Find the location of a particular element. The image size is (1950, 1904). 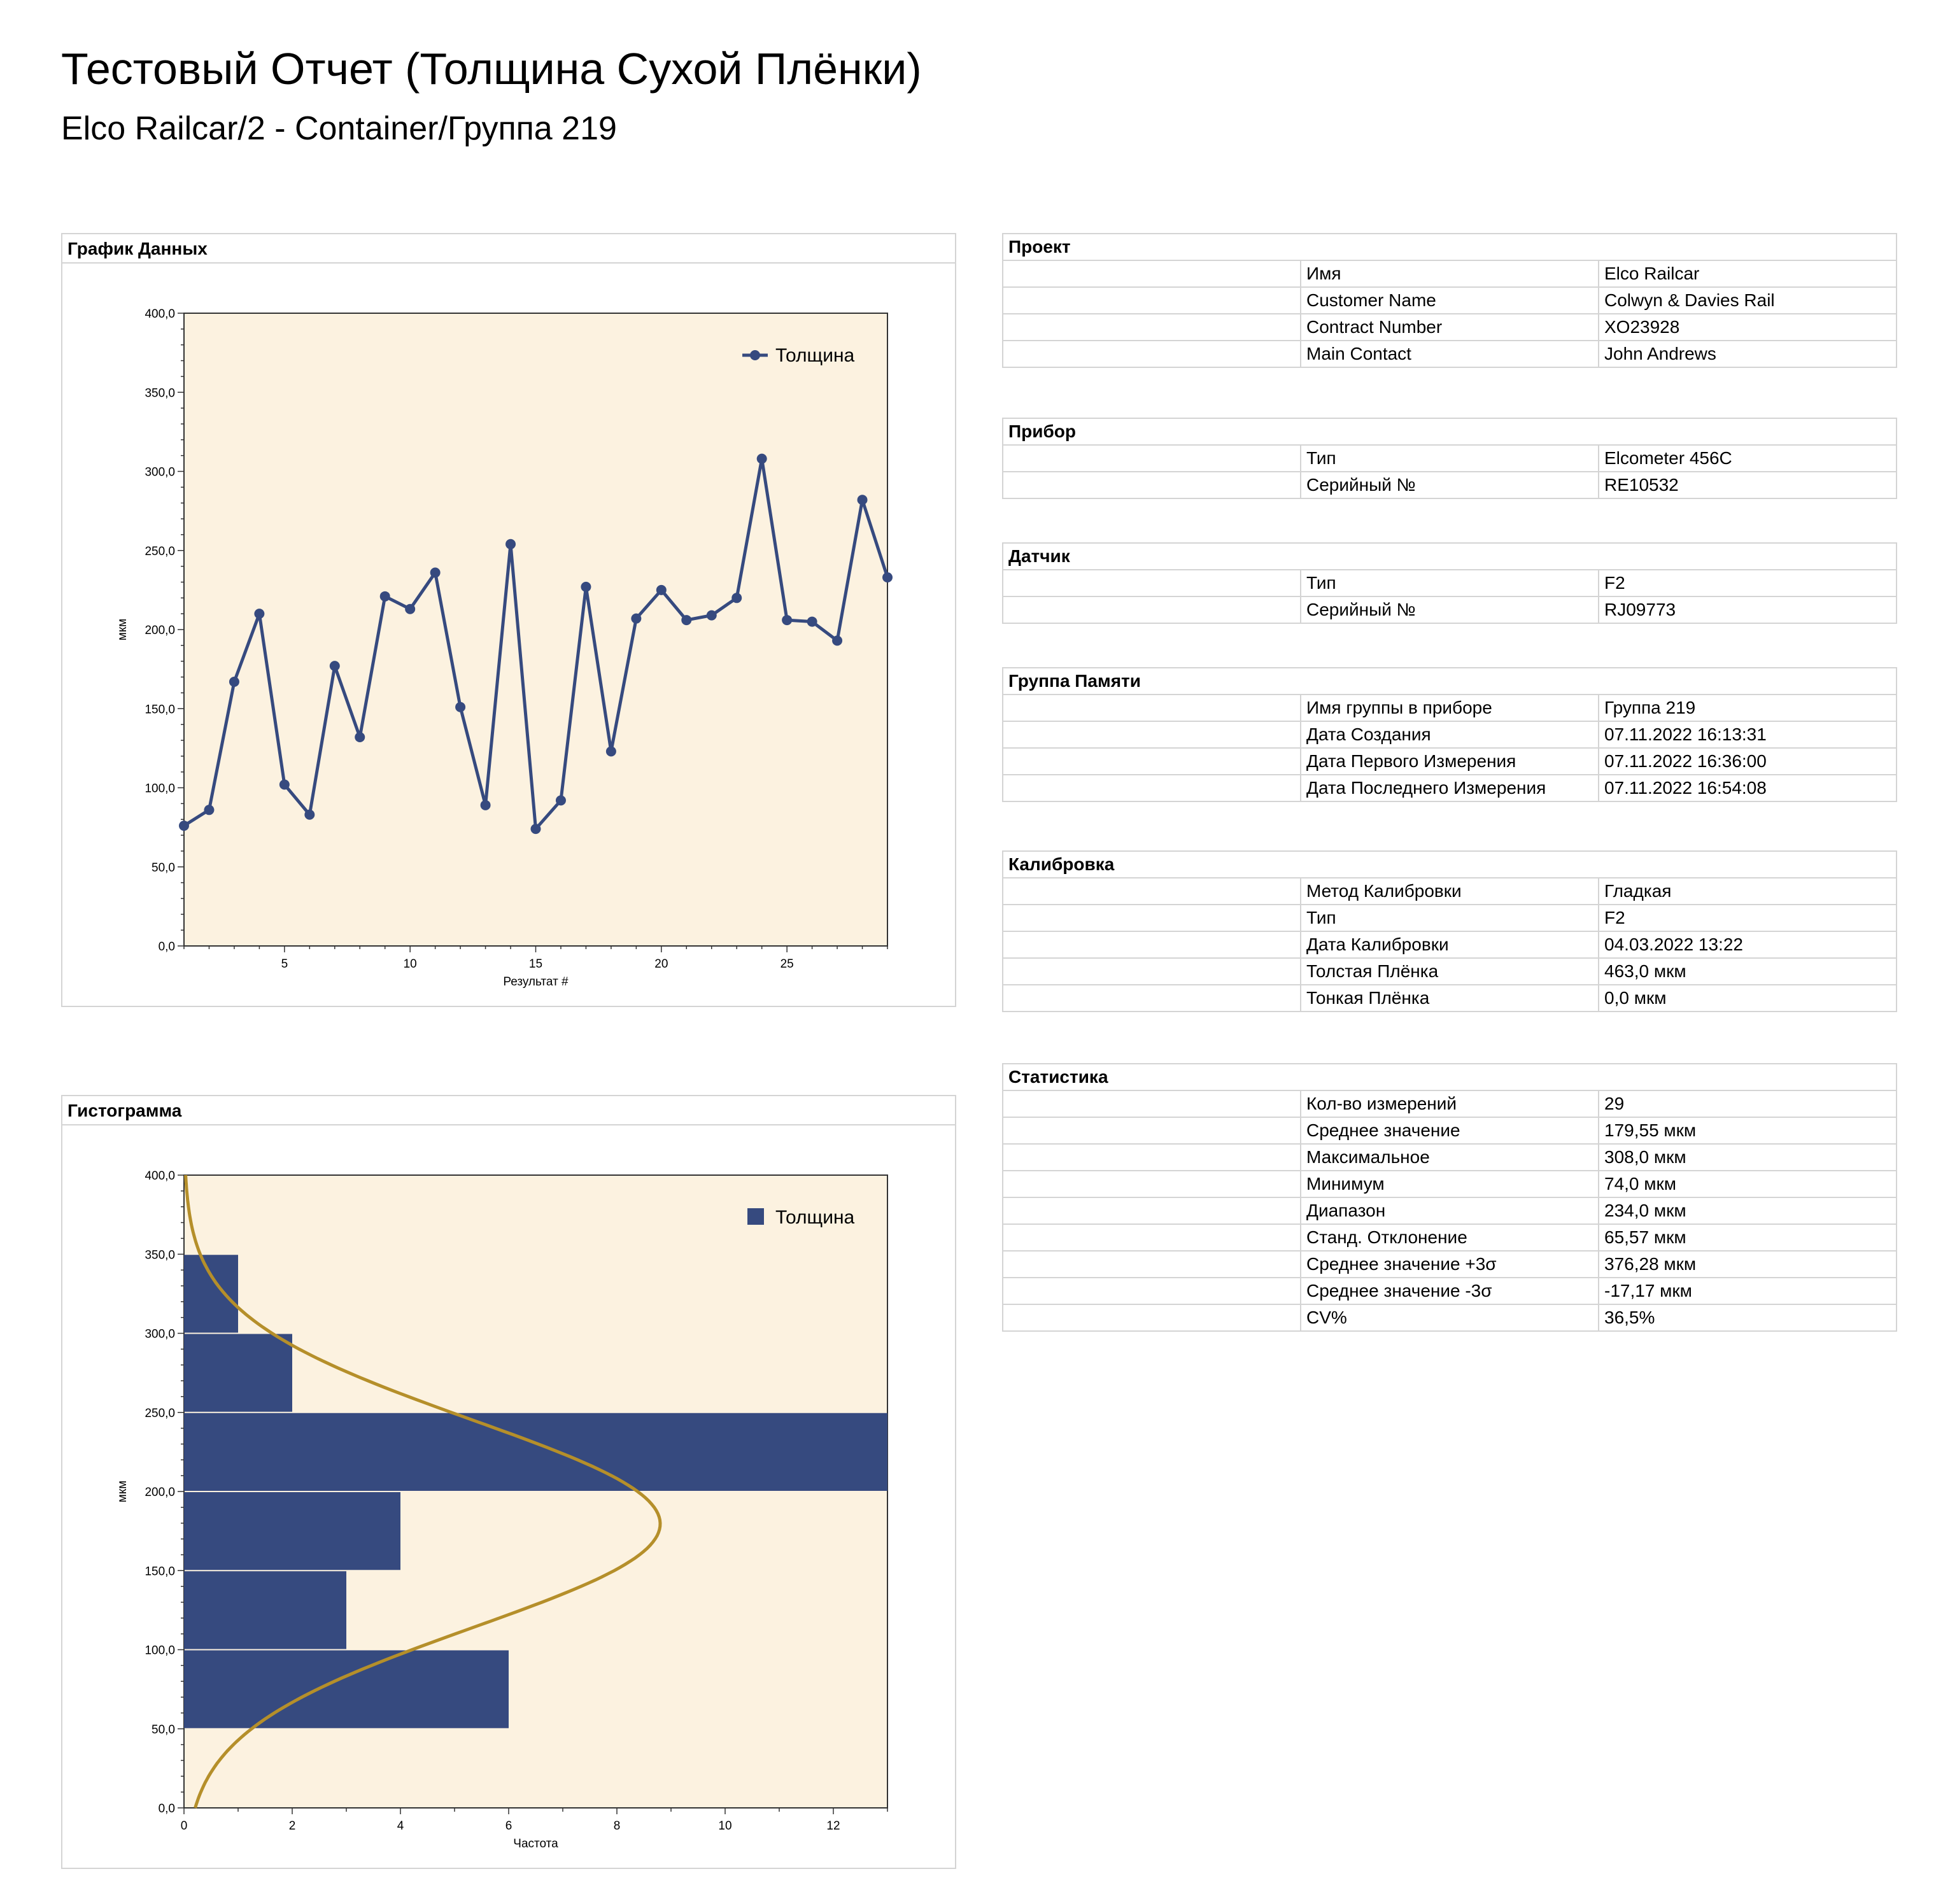

x-tick-label: 10 is located at coordinates (410, 964).